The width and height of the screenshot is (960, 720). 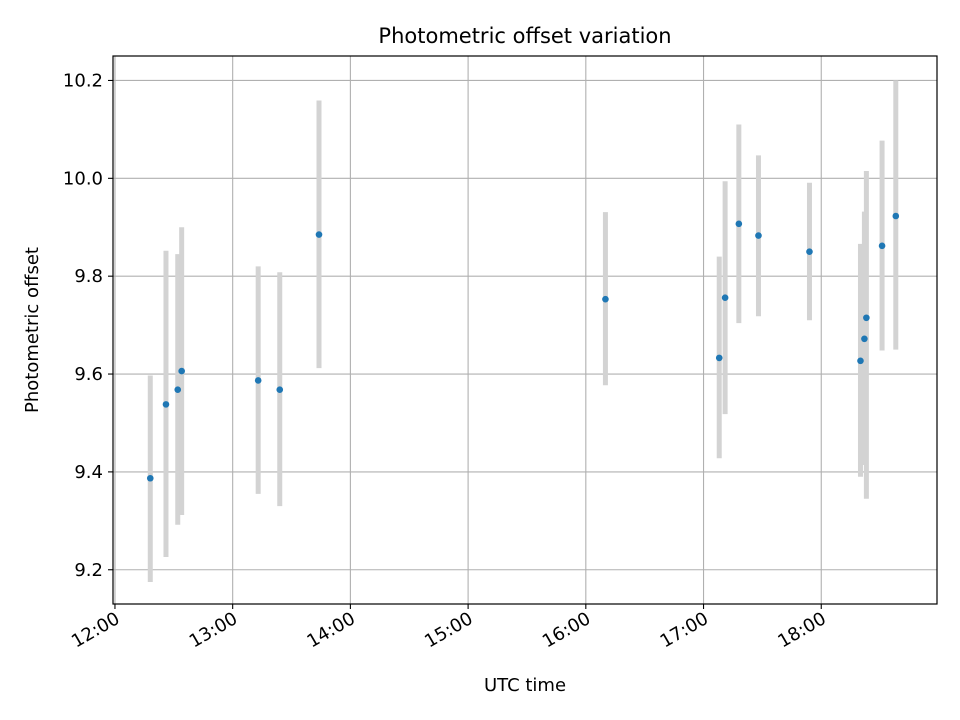 What do you see at coordinates (88, 276) in the screenshot?
I see `y-tick-label: 9.8` at bounding box center [88, 276].